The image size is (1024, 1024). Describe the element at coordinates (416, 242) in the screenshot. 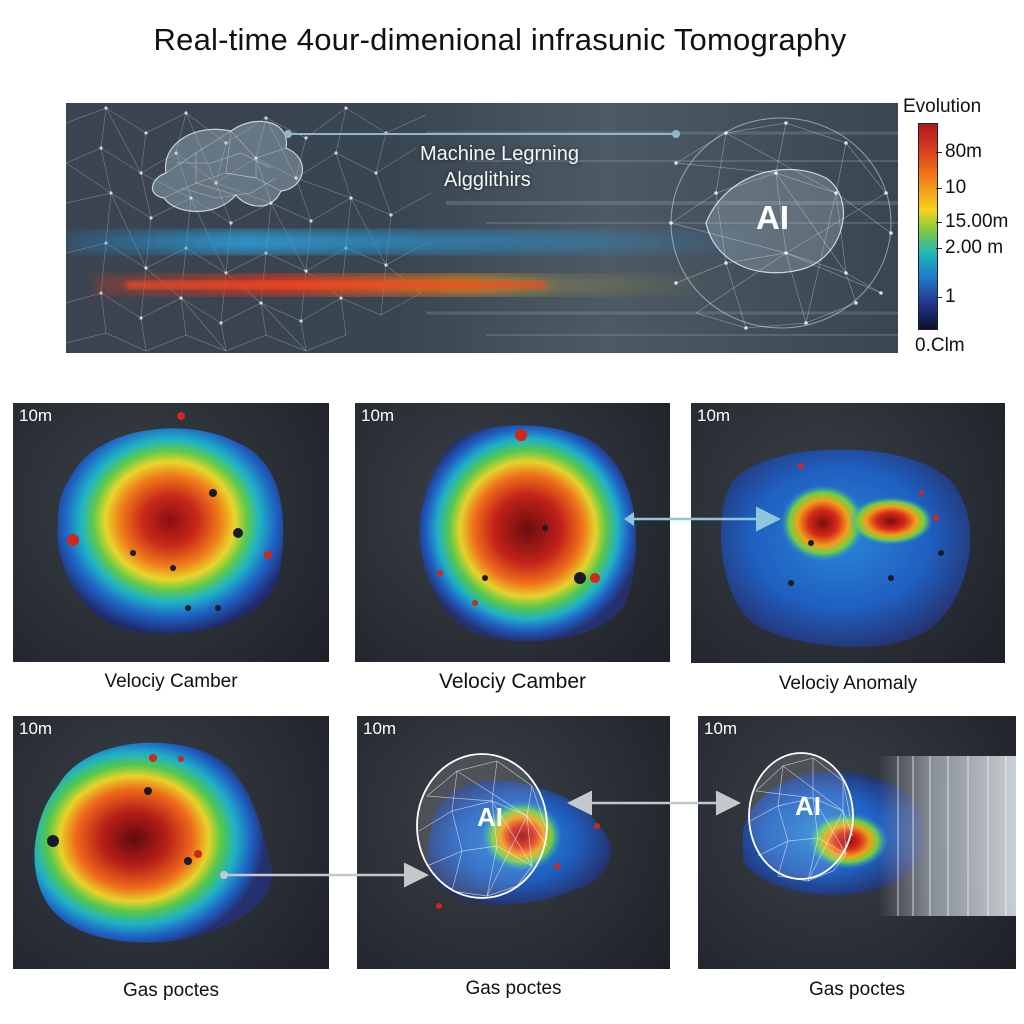

I see `blue-stream` at that location.